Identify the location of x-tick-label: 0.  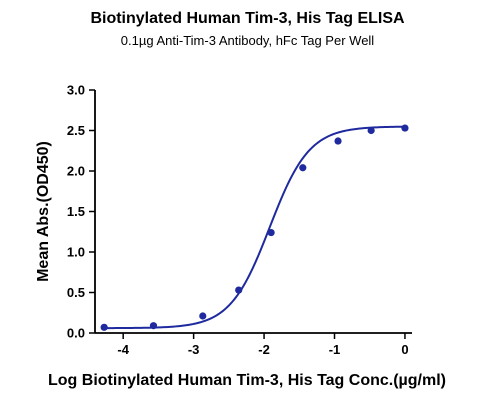
(404, 349).